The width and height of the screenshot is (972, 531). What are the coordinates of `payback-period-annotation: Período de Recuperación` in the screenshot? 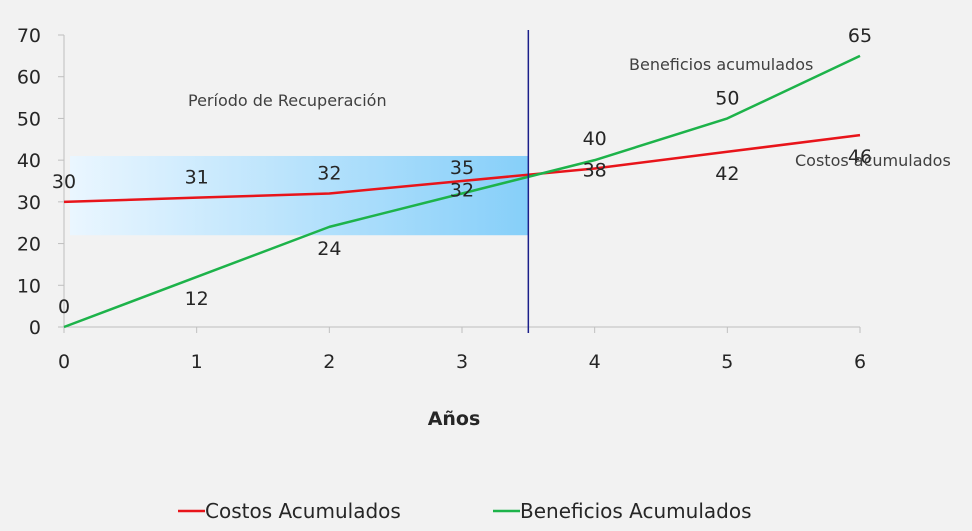 It's located at (287, 100).